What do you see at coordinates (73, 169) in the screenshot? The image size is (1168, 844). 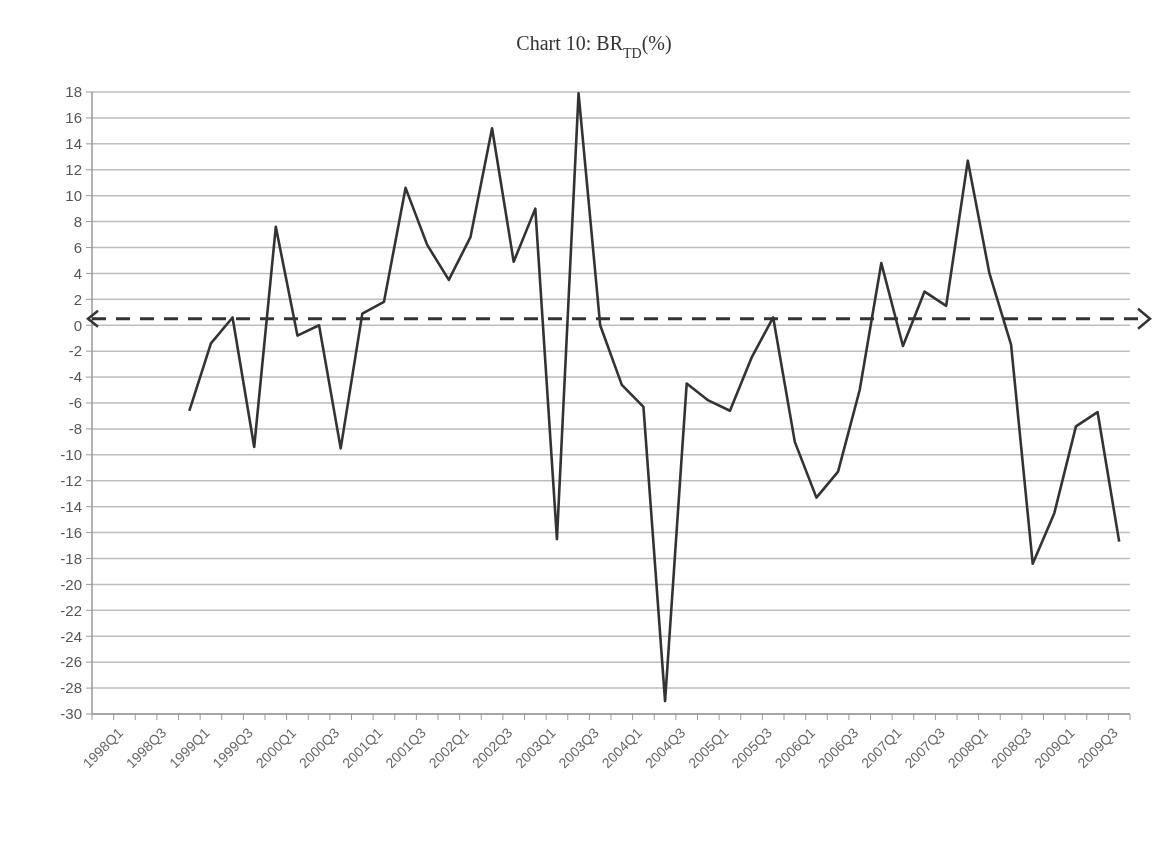 I see `y-tick-label: 12` at bounding box center [73, 169].